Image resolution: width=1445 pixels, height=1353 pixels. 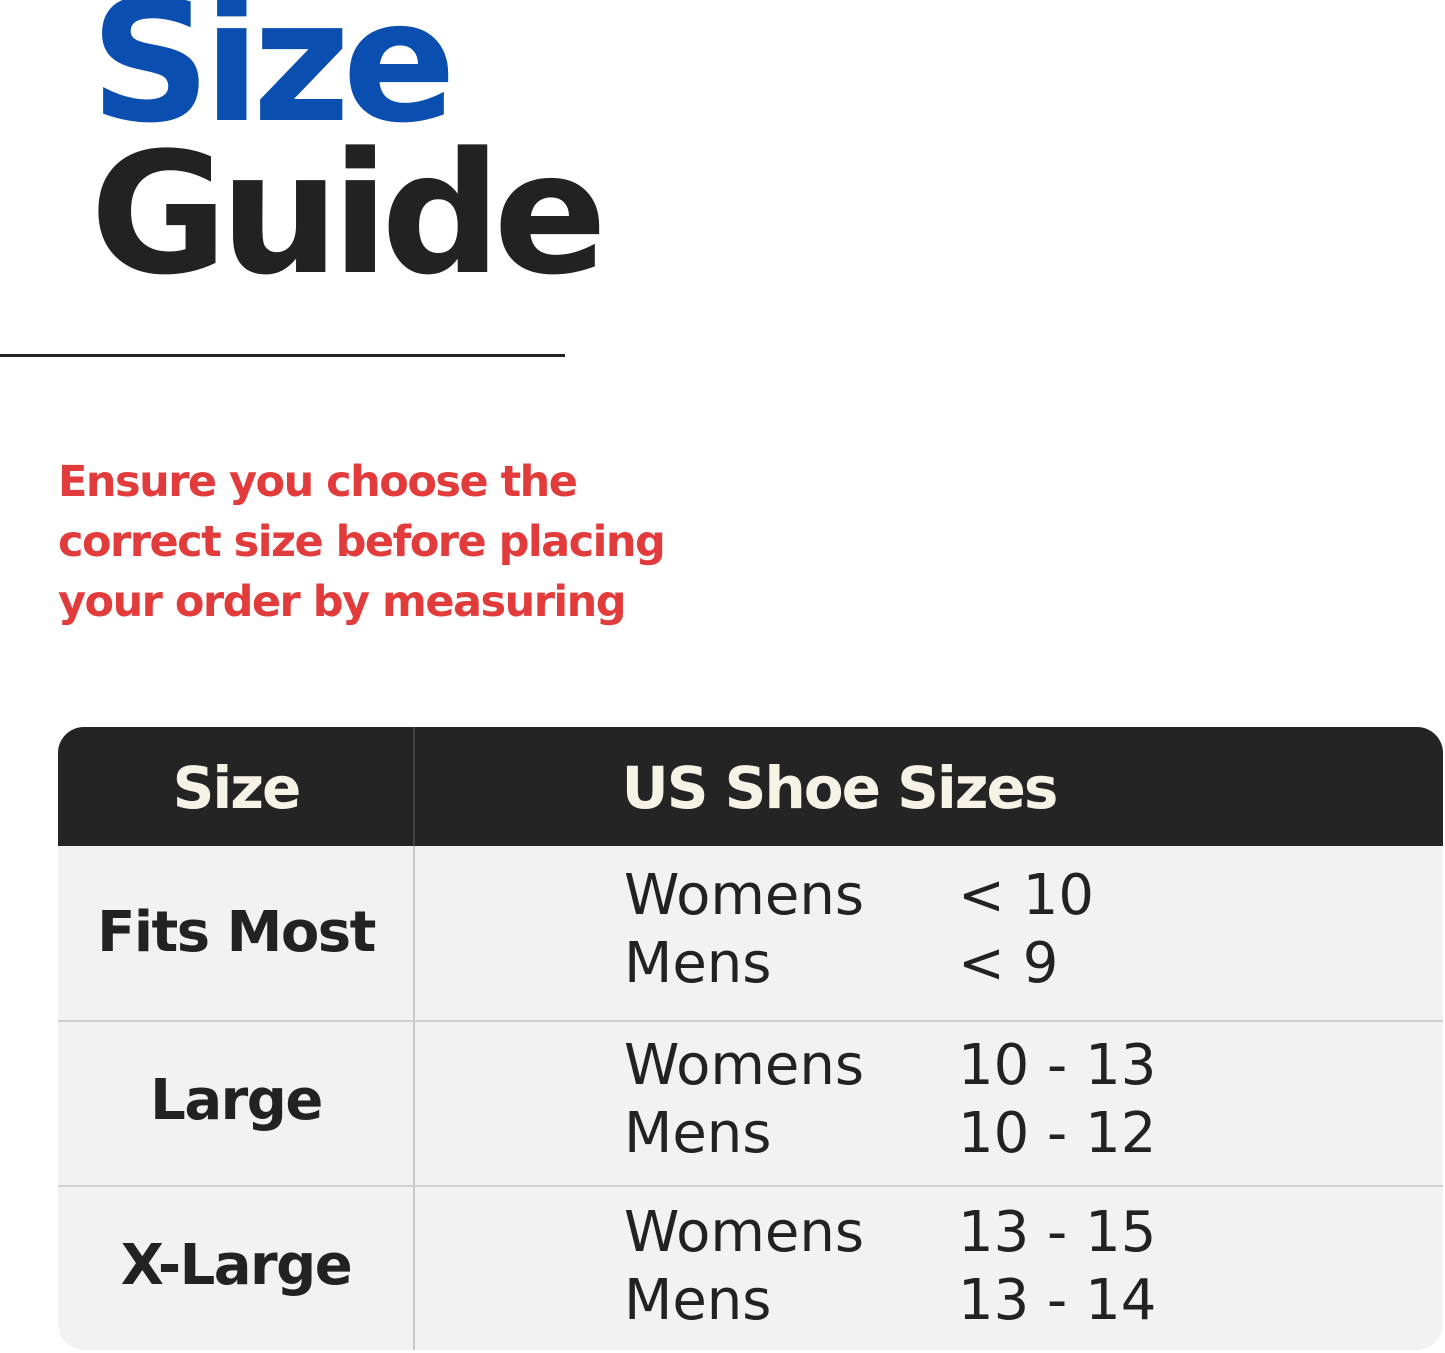 I want to click on title-guide: Guide, so click(x=348, y=214).